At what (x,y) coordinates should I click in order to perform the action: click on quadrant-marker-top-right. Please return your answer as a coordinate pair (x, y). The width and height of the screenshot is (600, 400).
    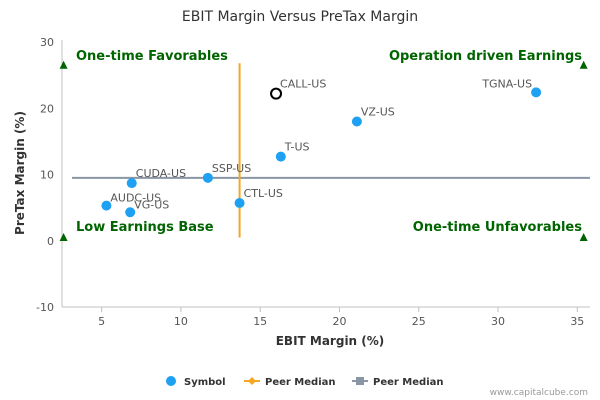
    Looking at the image, I should click on (583, 64).